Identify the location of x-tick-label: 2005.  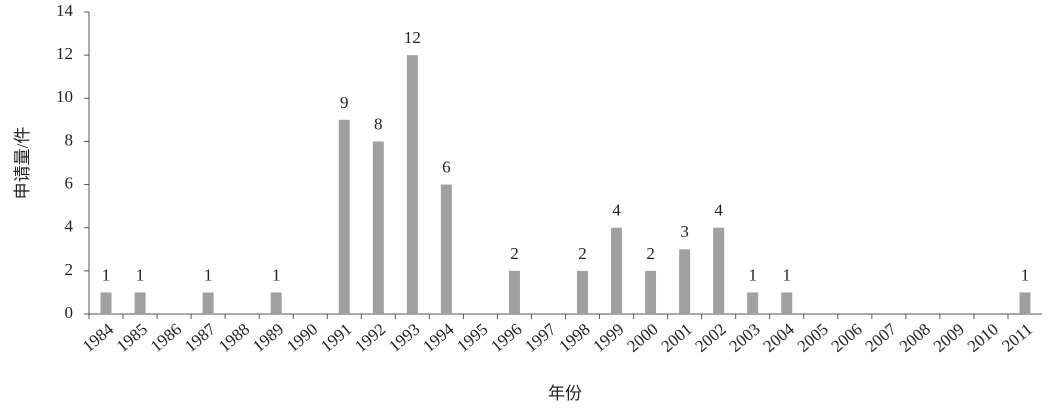
(813, 338).